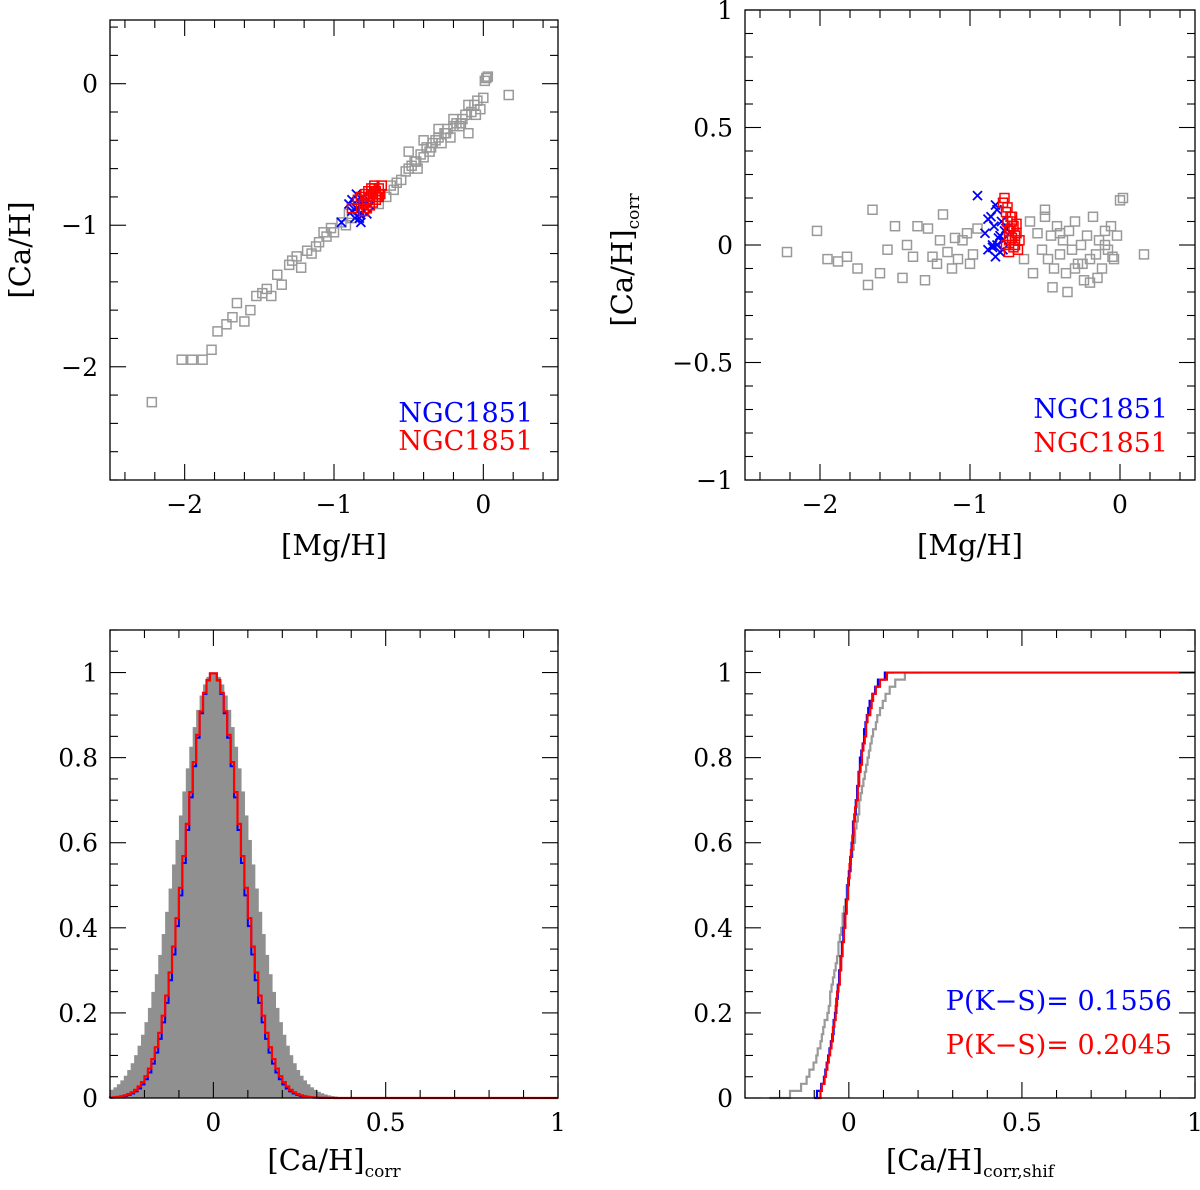 The height and width of the screenshot is (1190, 1200). Describe the element at coordinates (845, 885) in the screenshot. I see `cumulative-step-line` at that location.